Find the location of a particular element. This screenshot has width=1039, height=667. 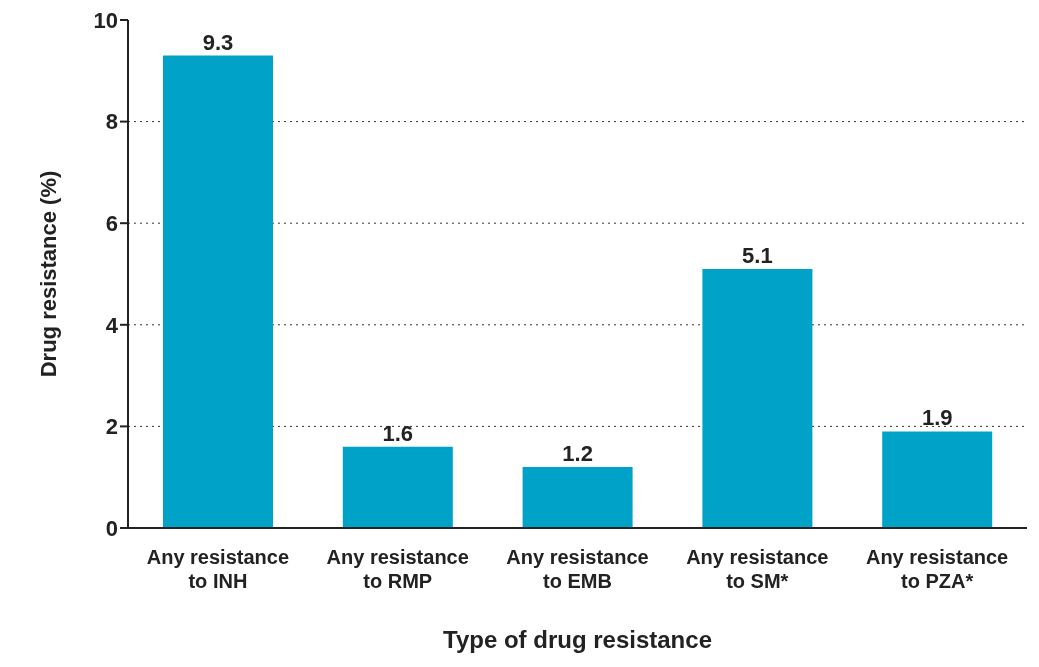

data-label: 5.1 is located at coordinates (757, 255).